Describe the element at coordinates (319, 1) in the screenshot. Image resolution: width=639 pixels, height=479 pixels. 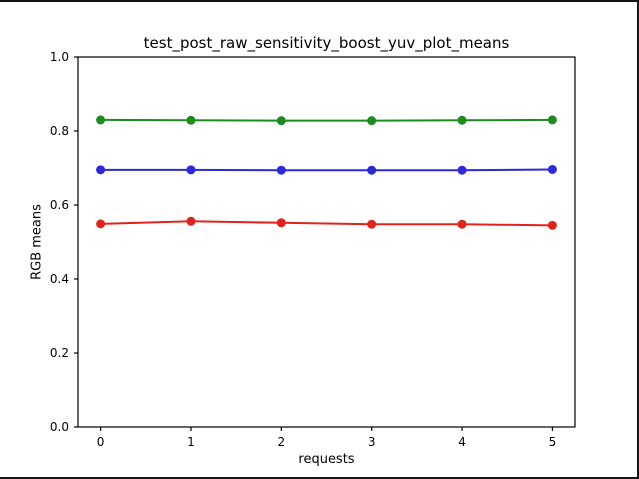
I see `frame-top-edge` at that location.